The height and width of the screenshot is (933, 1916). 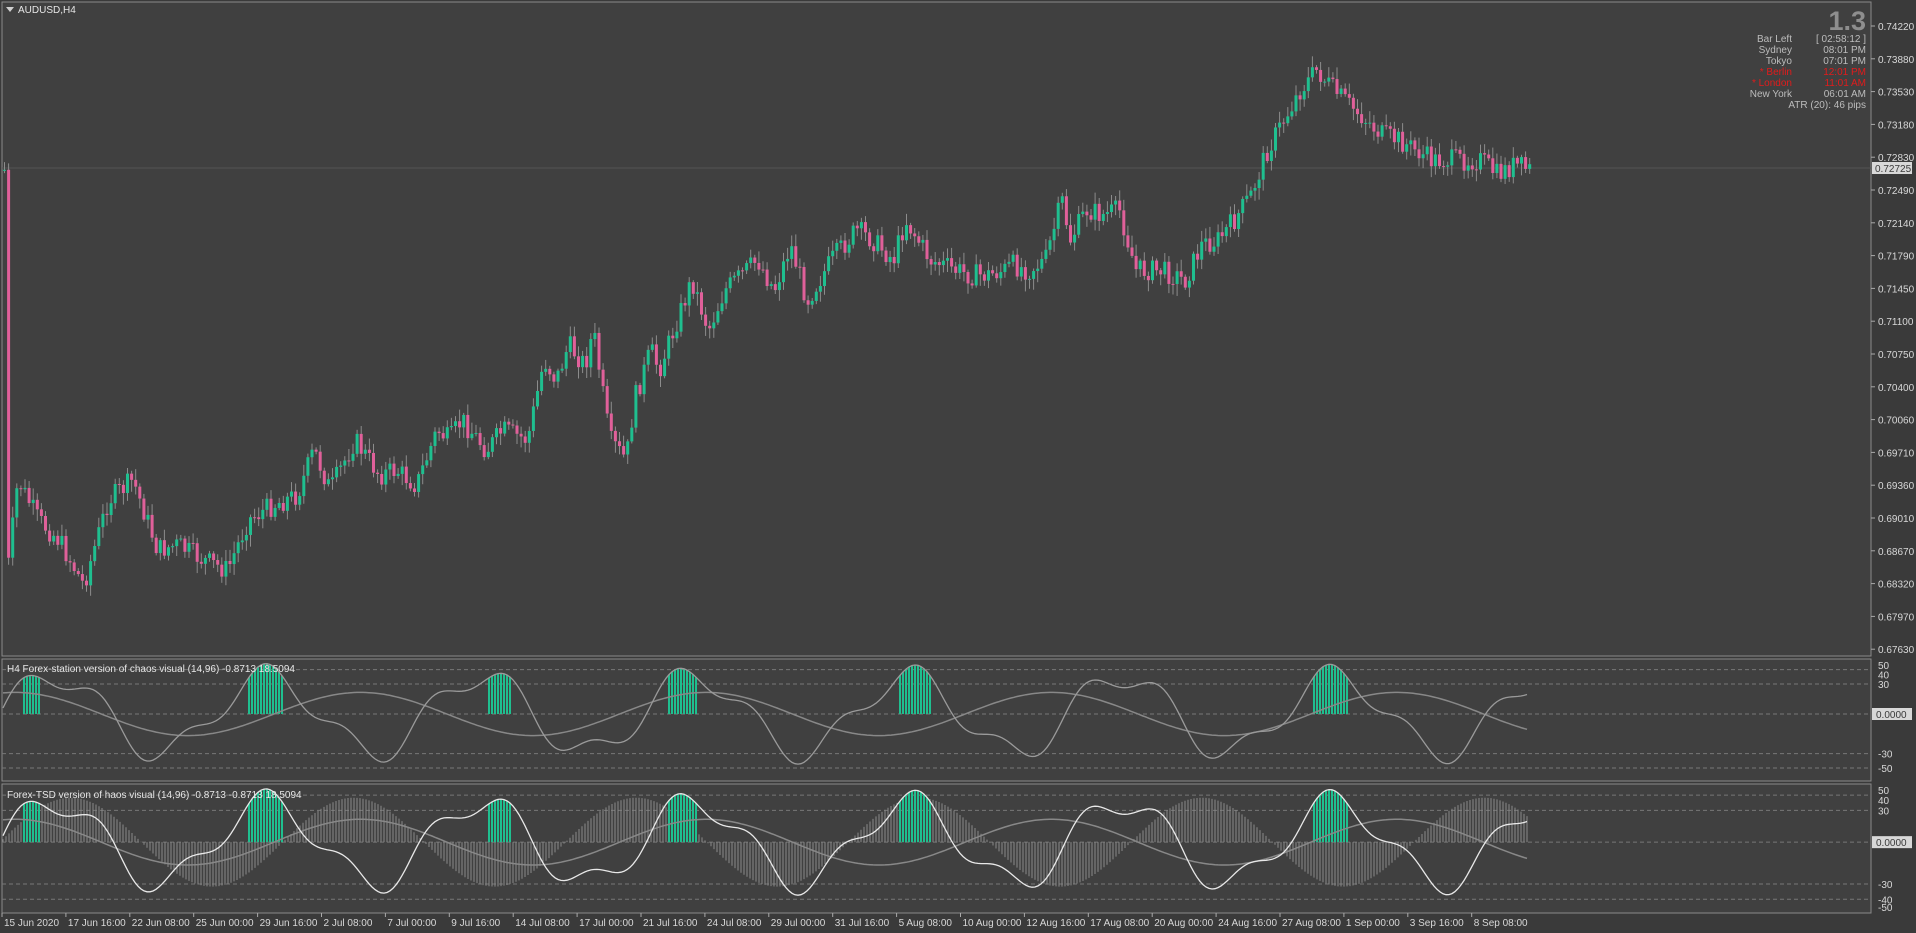 I want to click on price-tick-label: 0.70750, so click(x=1896, y=355).